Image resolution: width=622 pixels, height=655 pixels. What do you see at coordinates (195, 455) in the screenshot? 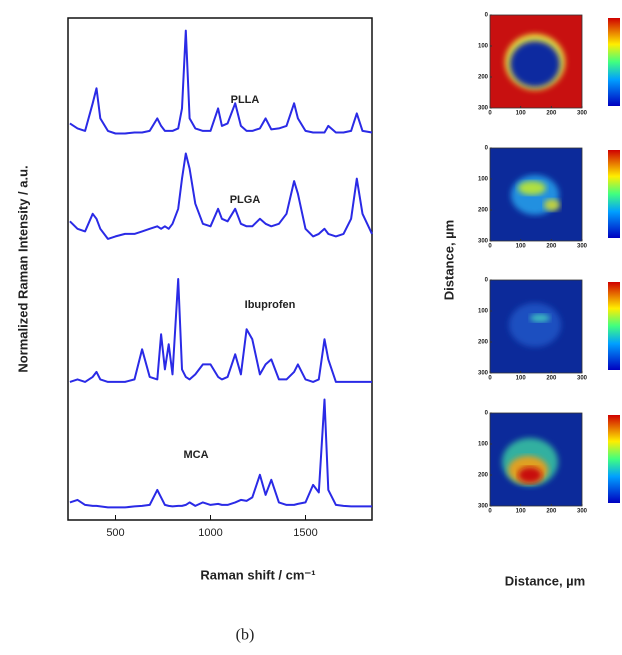
I see `series-label: MCA` at bounding box center [195, 455].